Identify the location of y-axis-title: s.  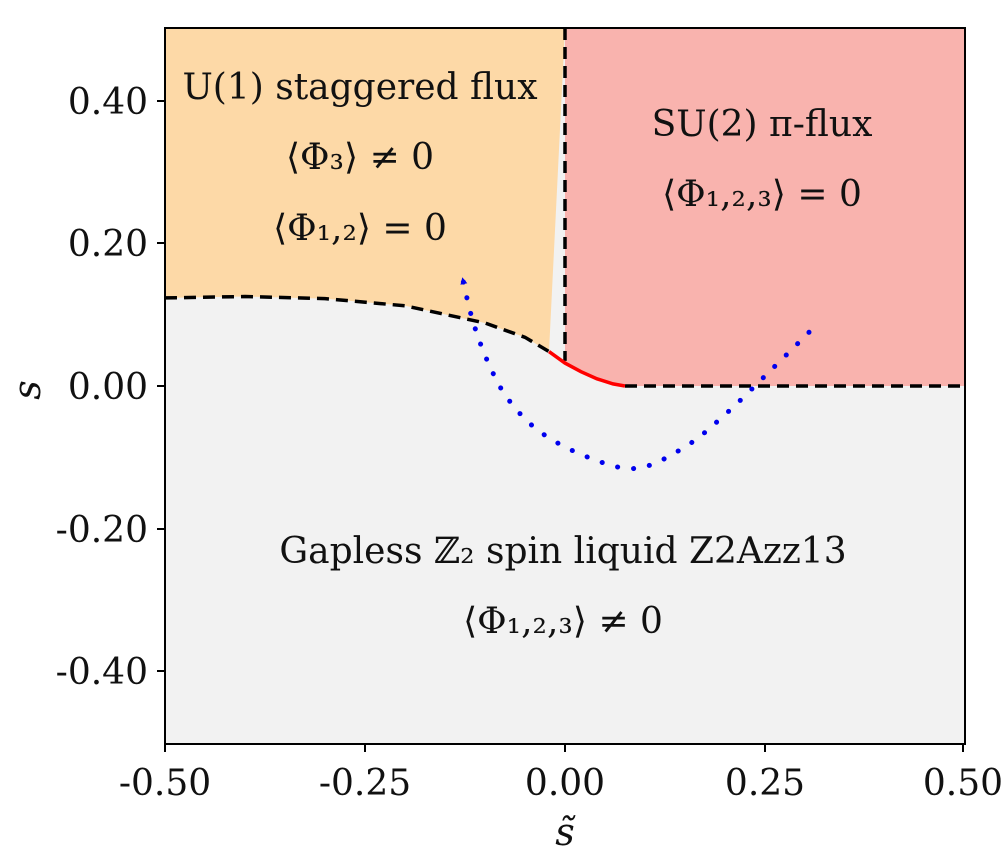
(27, 390).